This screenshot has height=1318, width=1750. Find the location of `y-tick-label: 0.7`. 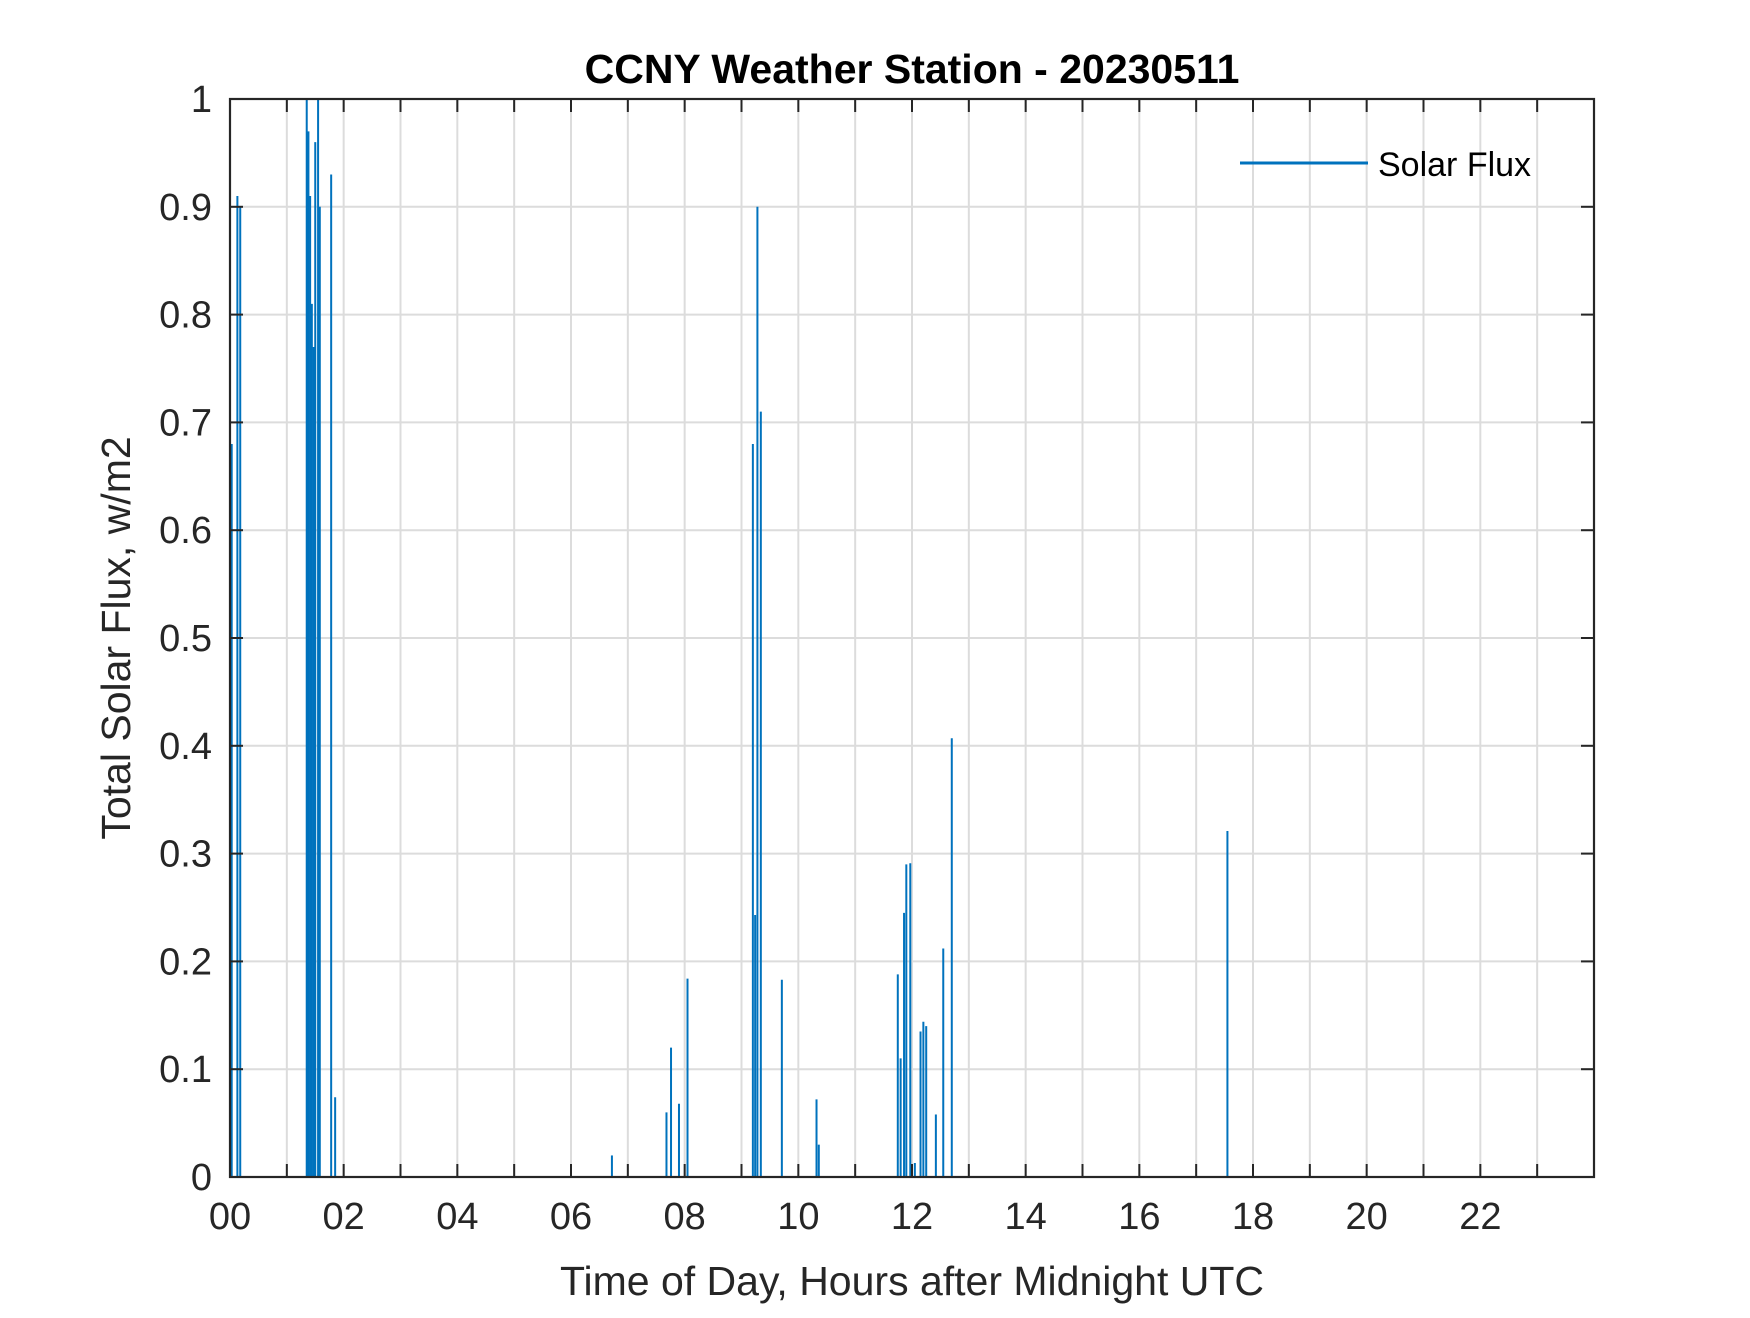

y-tick-label: 0.7 is located at coordinates (185, 423).